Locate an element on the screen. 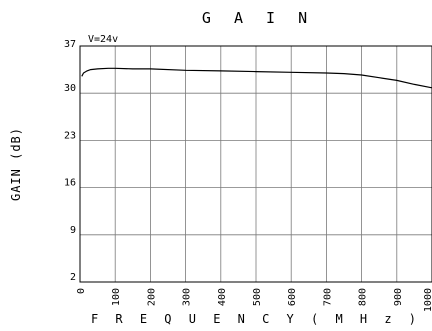  y-tick-label: 23 is located at coordinates (70, 135).